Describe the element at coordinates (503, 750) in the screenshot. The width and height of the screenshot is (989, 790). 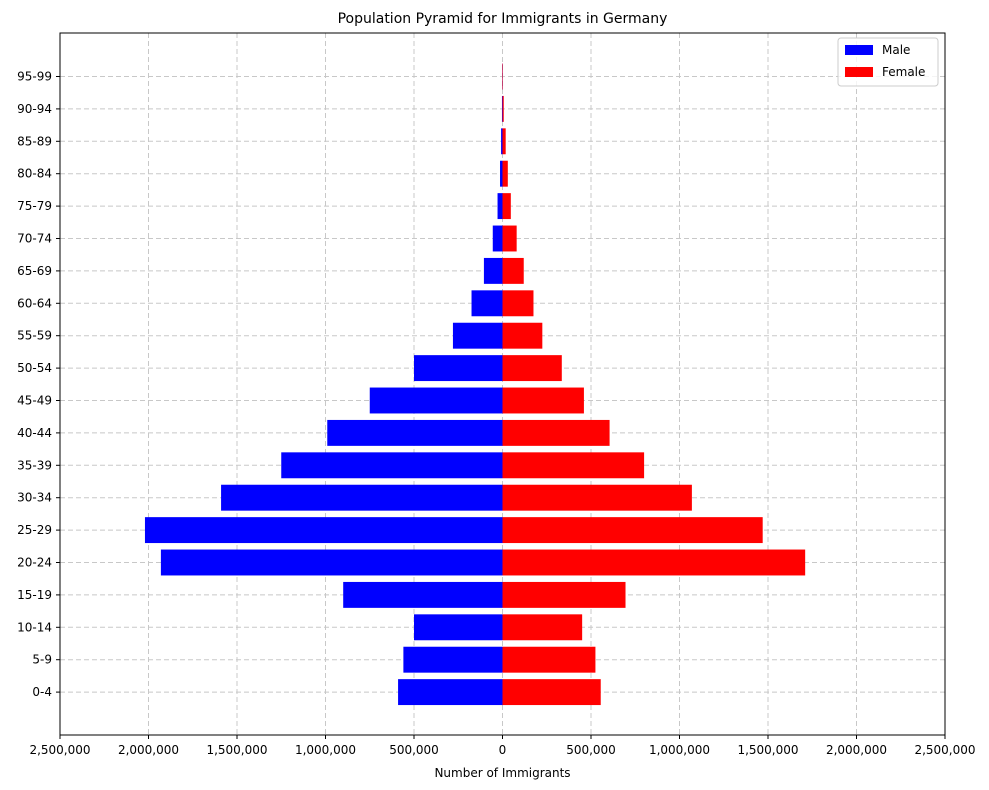
I see `x-tick-label: 0` at that location.